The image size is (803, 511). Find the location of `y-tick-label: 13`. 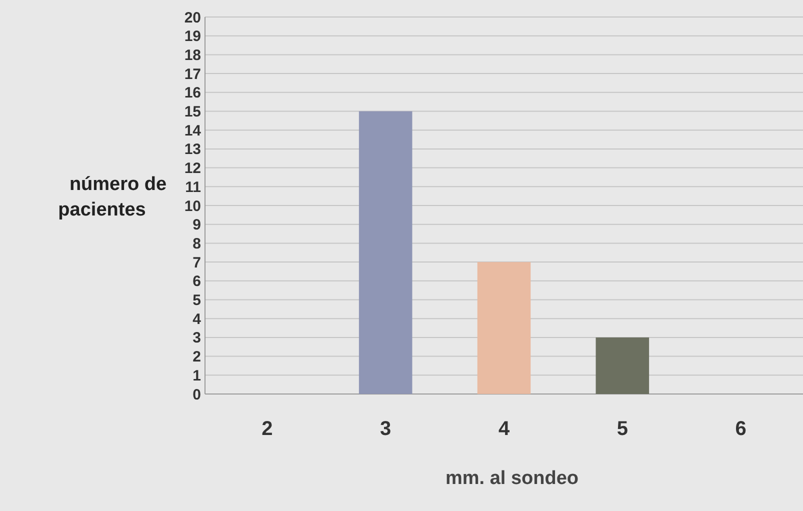

y-tick-label: 13 is located at coordinates (192, 149).